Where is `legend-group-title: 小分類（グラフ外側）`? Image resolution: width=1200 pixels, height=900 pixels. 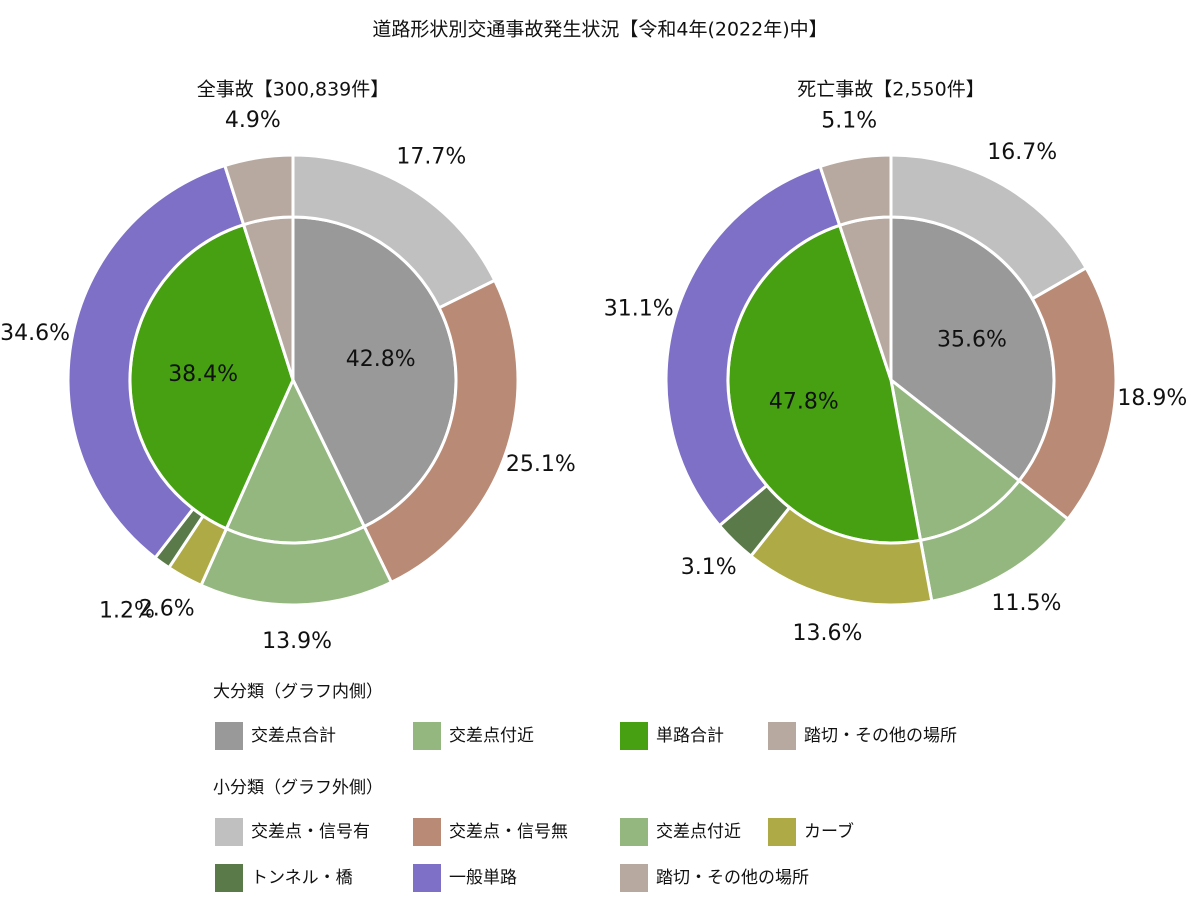 legend-group-title: 小分類（グラフ外側） is located at coordinates (298, 788).